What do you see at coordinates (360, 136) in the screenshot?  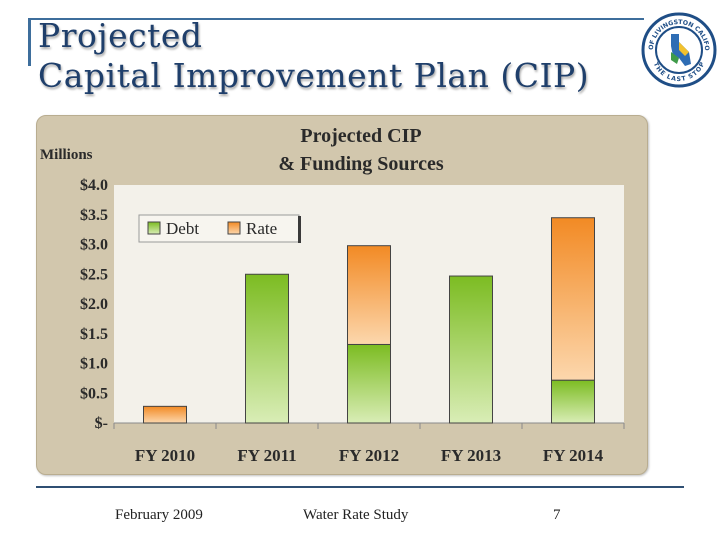 I see `chart-title: Projected CIP` at bounding box center [360, 136].